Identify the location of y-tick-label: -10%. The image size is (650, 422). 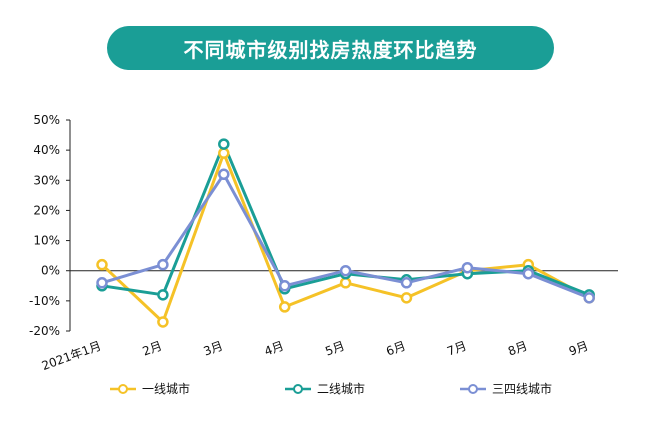
(44, 301).